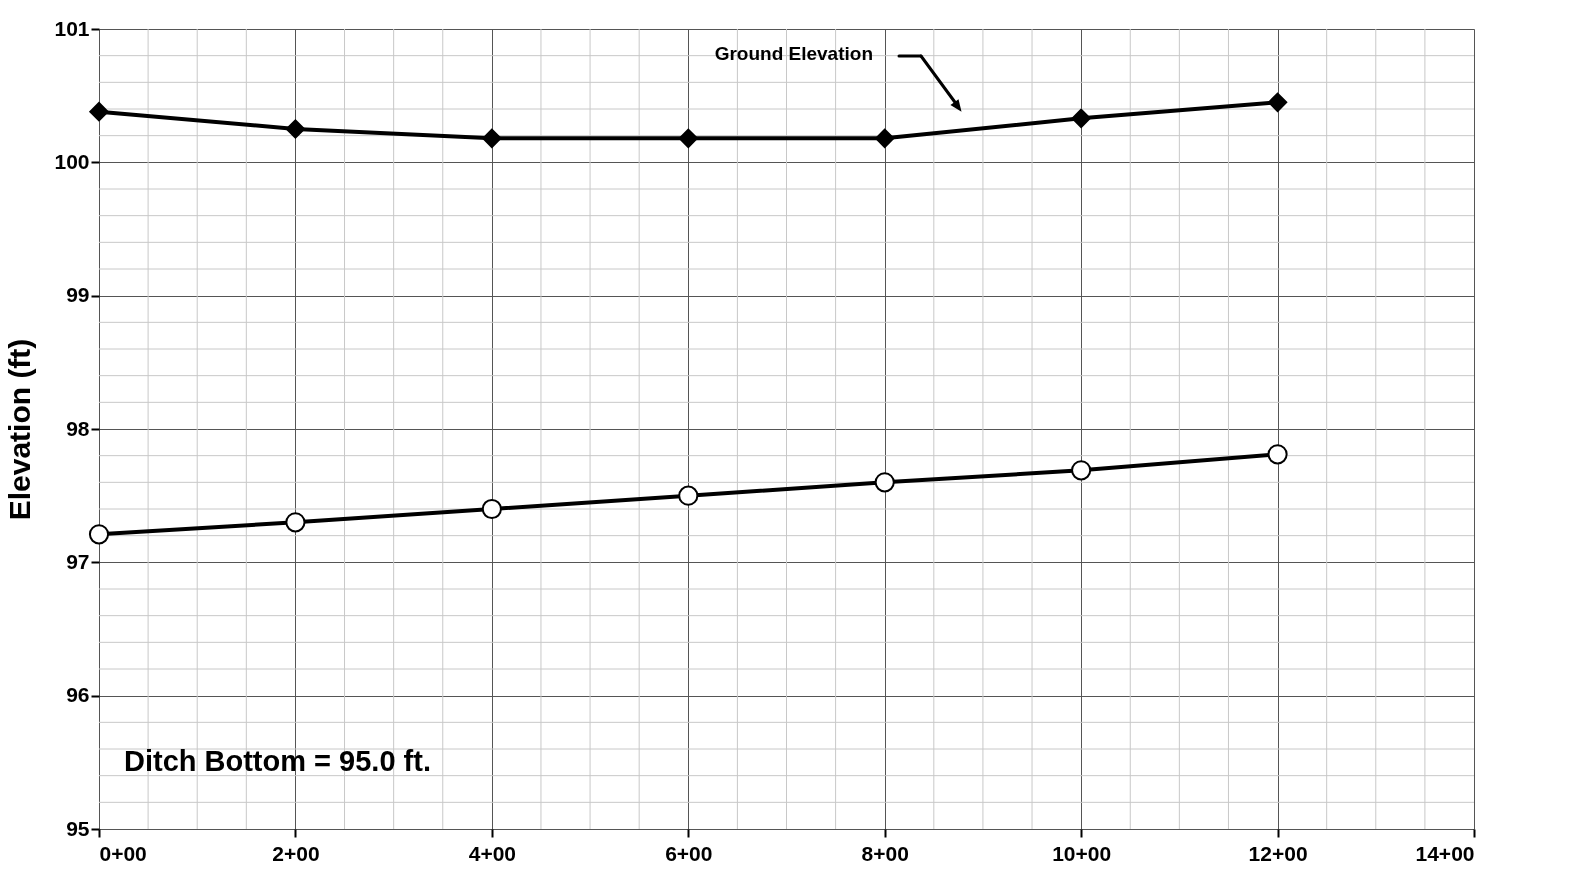 Image resolution: width=1583 pixels, height=890 pixels. Describe the element at coordinates (20, 429) in the screenshot. I see `y-axis-title: Elevation (ft)` at that location.